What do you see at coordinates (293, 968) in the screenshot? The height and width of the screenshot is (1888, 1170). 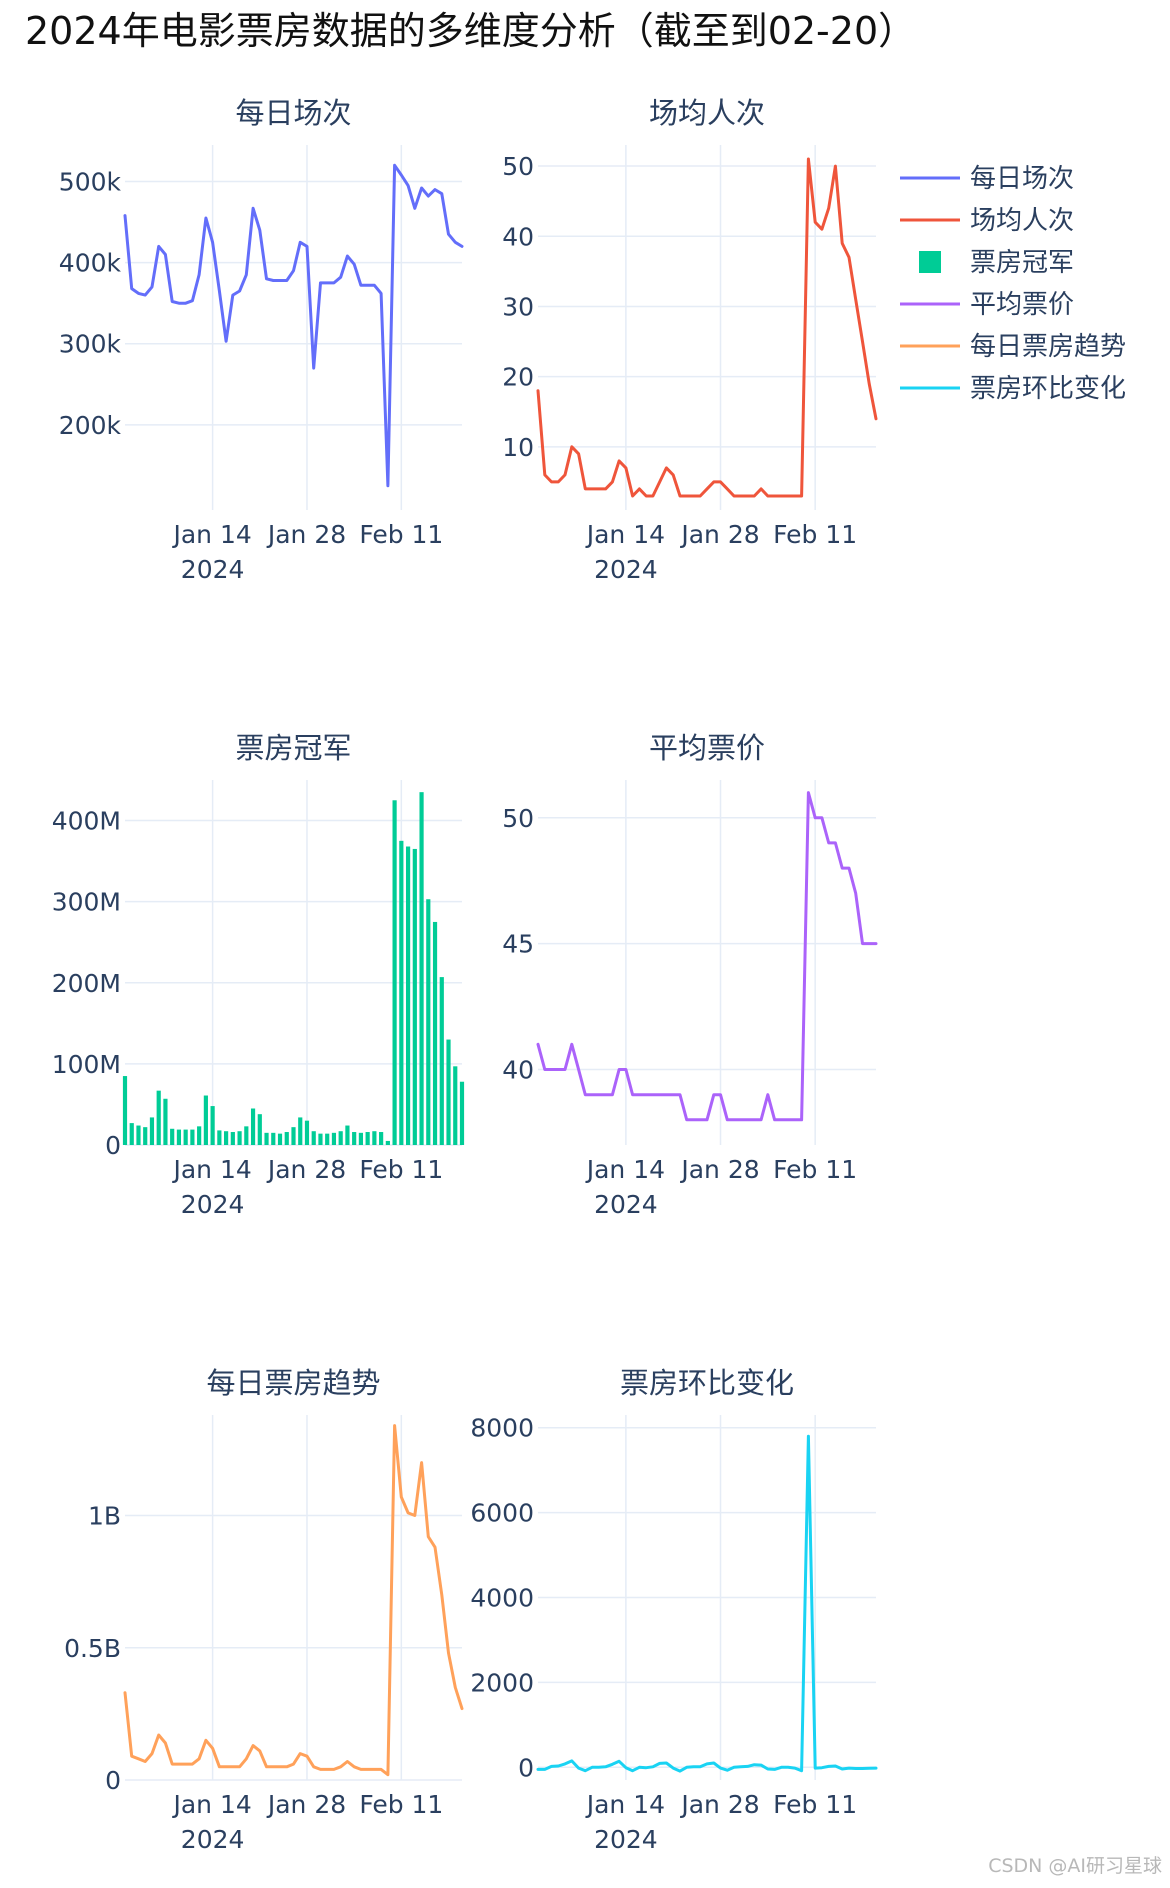 I see `bar-series` at bounding box center [293, 968].